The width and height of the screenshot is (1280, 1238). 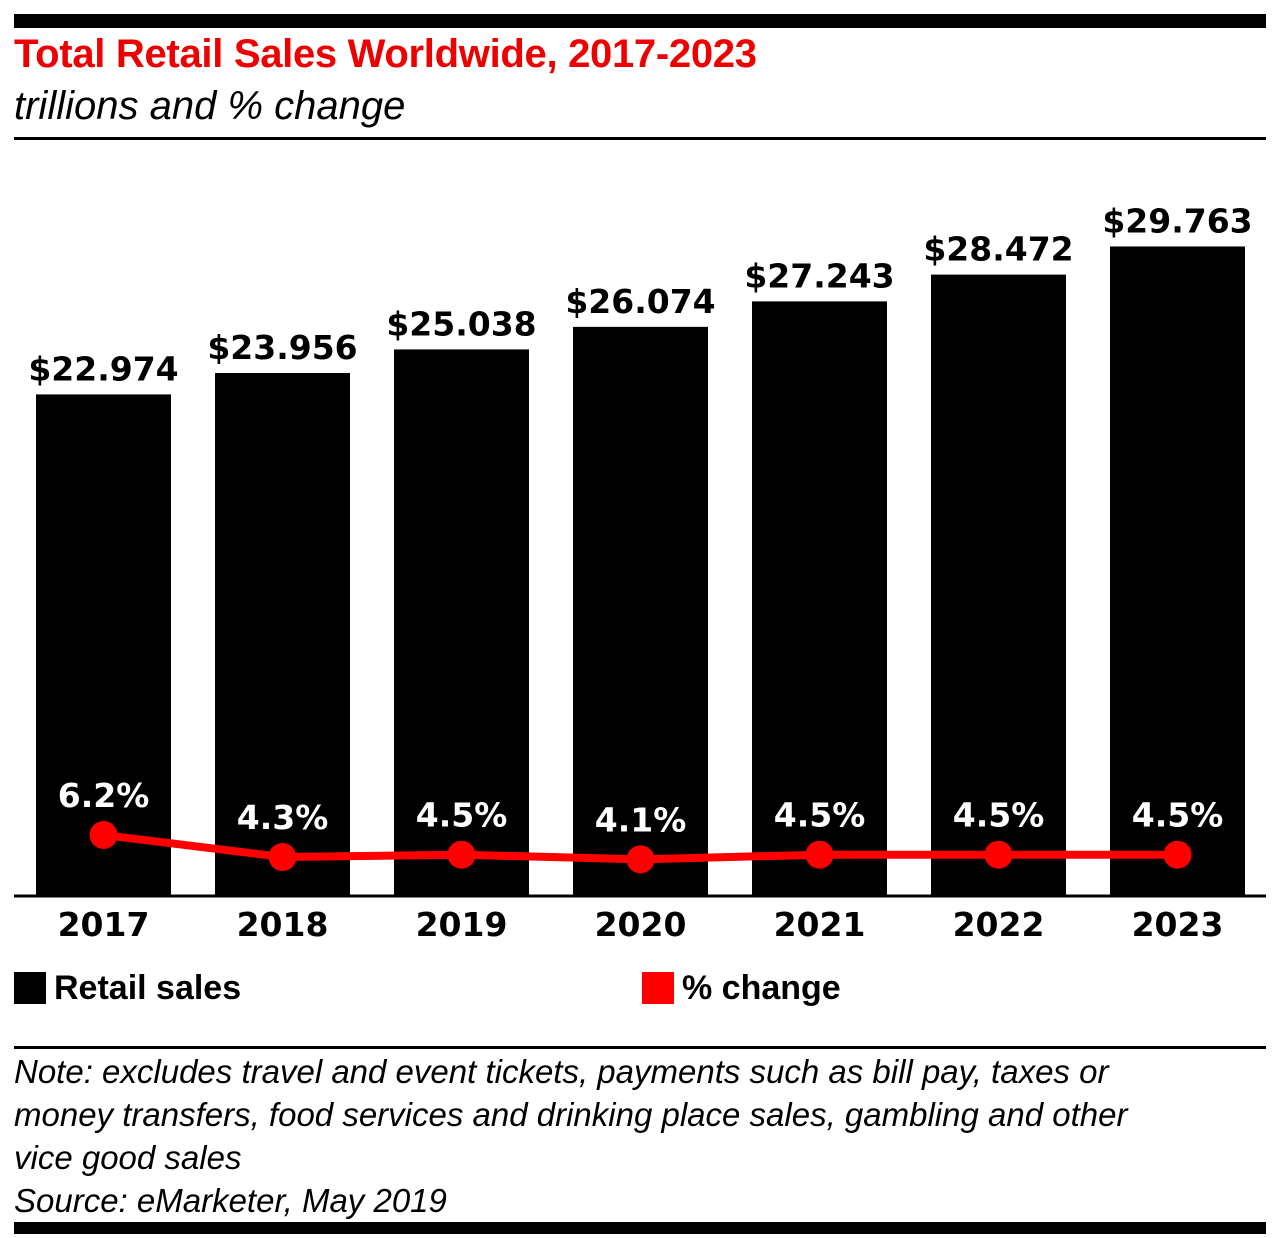 What do you see at coordinates (640, 301) in the screenshot?
I see `bar-value-label-2020: $26.074` at bounding box center [640, 301].